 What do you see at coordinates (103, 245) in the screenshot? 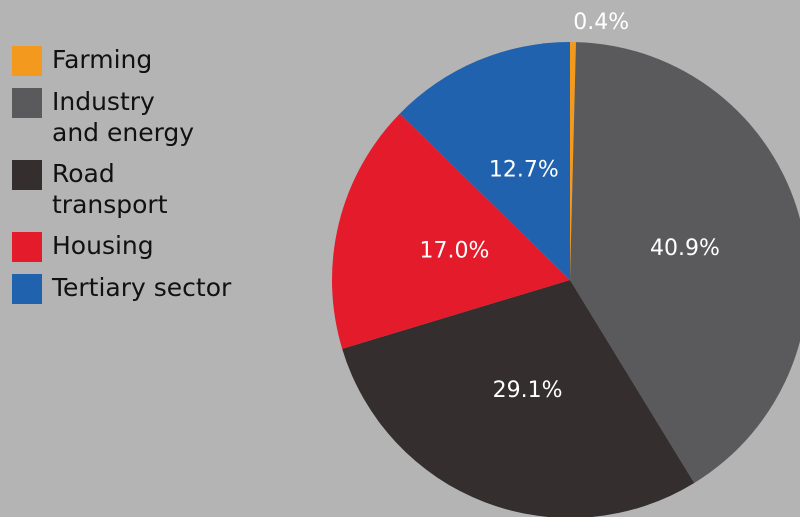
I see `legend-label: Housing` at bounding box center [103, 245].